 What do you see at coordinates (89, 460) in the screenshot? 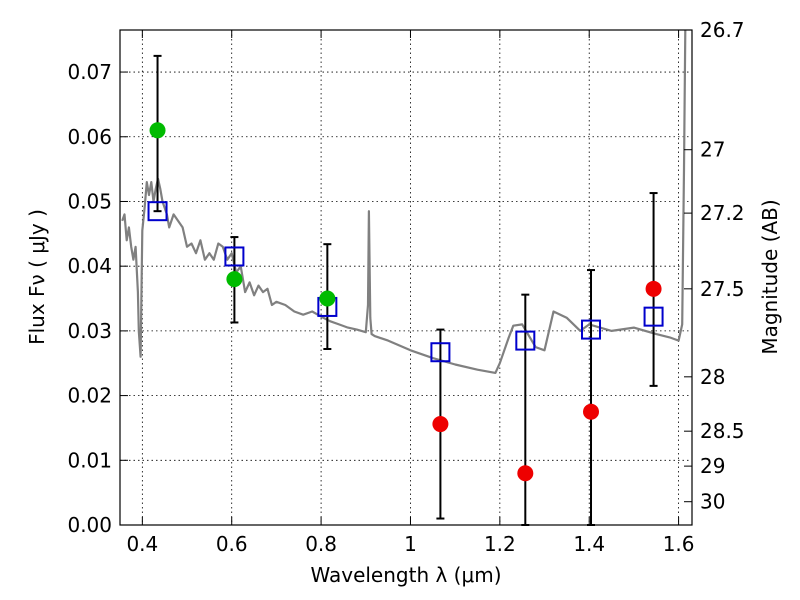
I see `y-tick-label: 0.01` at bounding box center [89, 460].